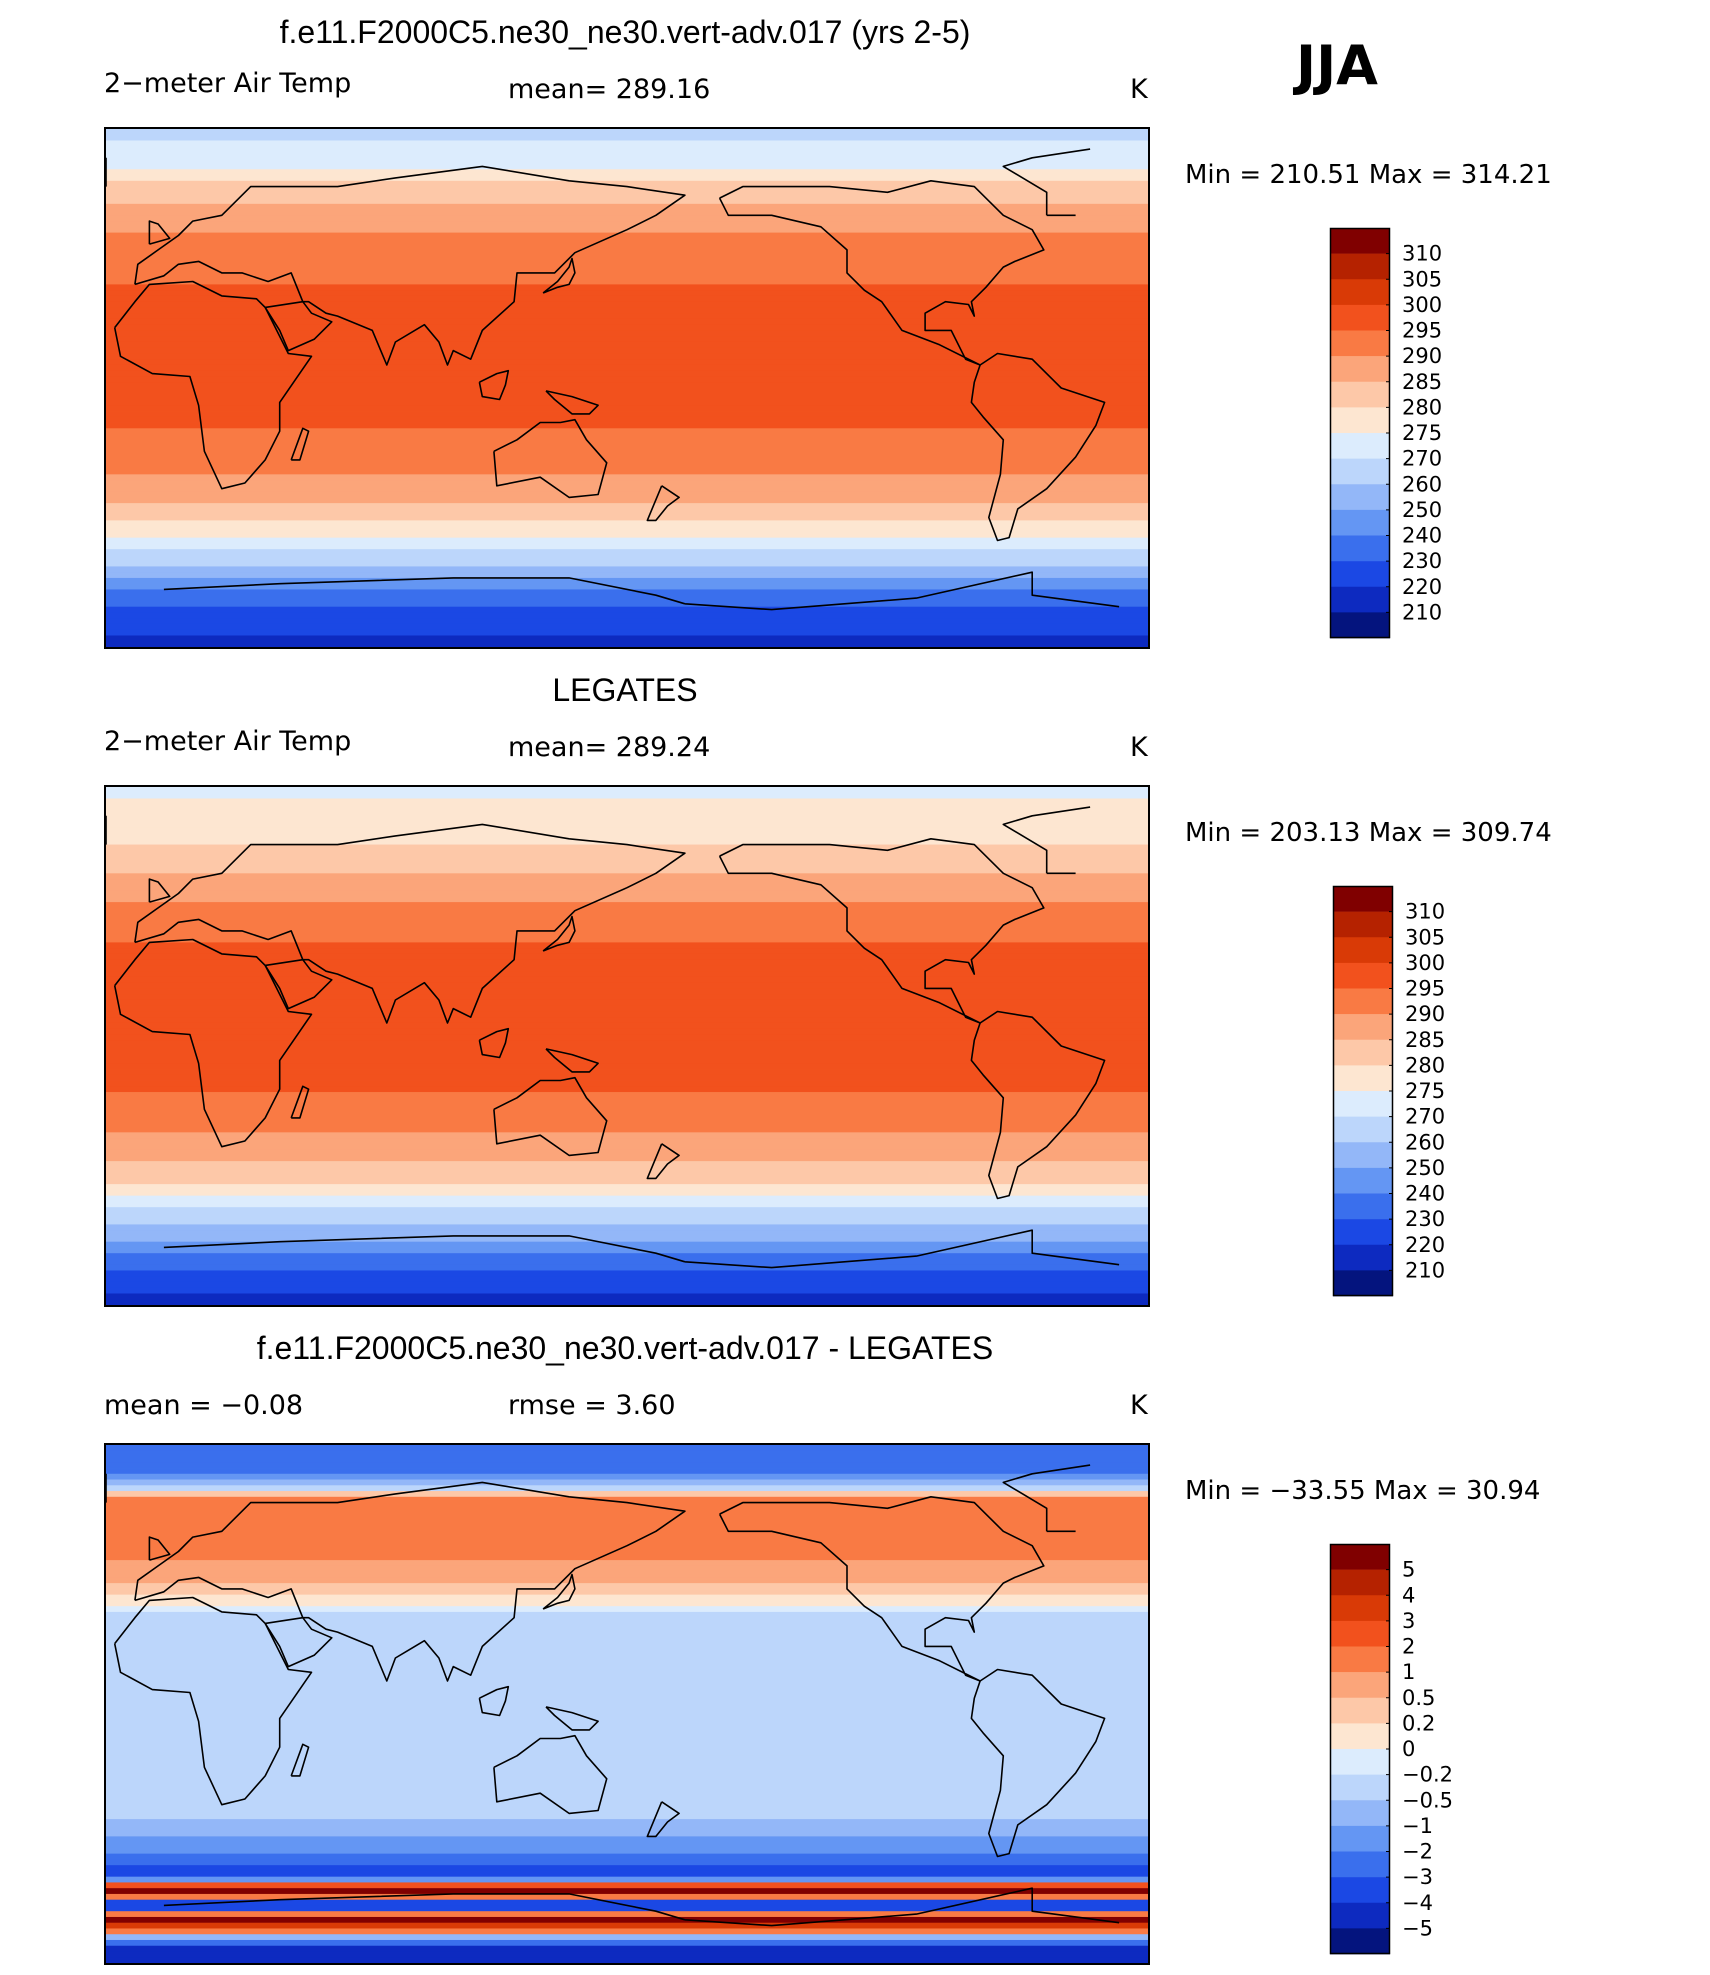 The image size is (1710, 1975). Describe the element at coordinates (1422, 305) in the screenshot. I see `colorbar-tick-label: 300` at that location.